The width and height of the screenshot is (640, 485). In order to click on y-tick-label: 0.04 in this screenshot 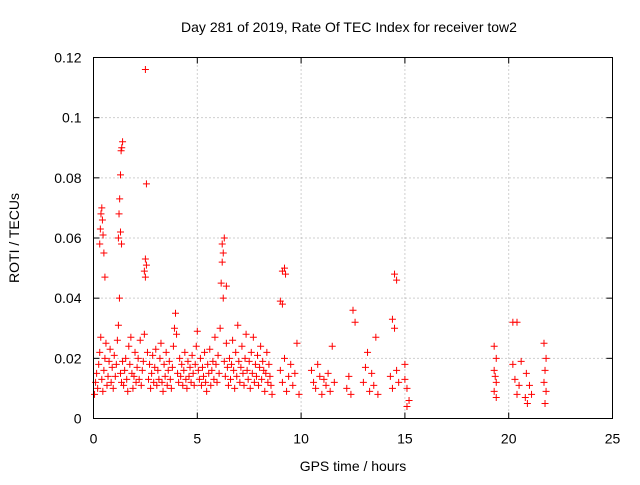, I will do `click(67, 298)`.